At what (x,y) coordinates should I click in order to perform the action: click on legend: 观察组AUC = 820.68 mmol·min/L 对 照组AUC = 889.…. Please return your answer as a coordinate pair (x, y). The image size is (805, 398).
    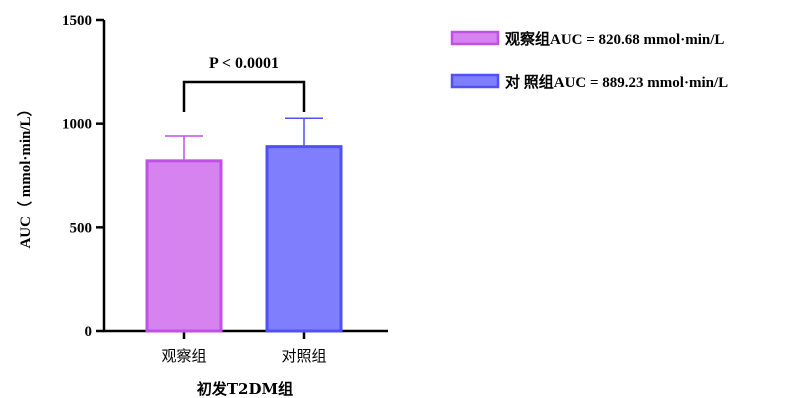
    Looking at the image, I should click on (589, 60).